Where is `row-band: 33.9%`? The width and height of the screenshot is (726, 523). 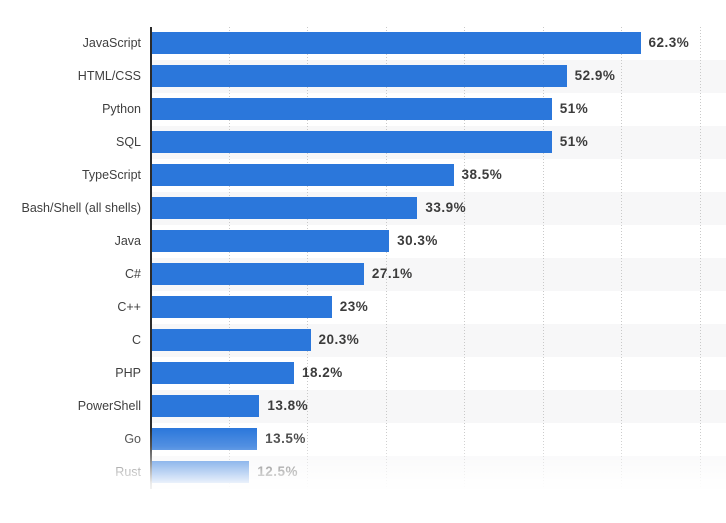
row-band: 33.9% is located at coordinates (438, 208).